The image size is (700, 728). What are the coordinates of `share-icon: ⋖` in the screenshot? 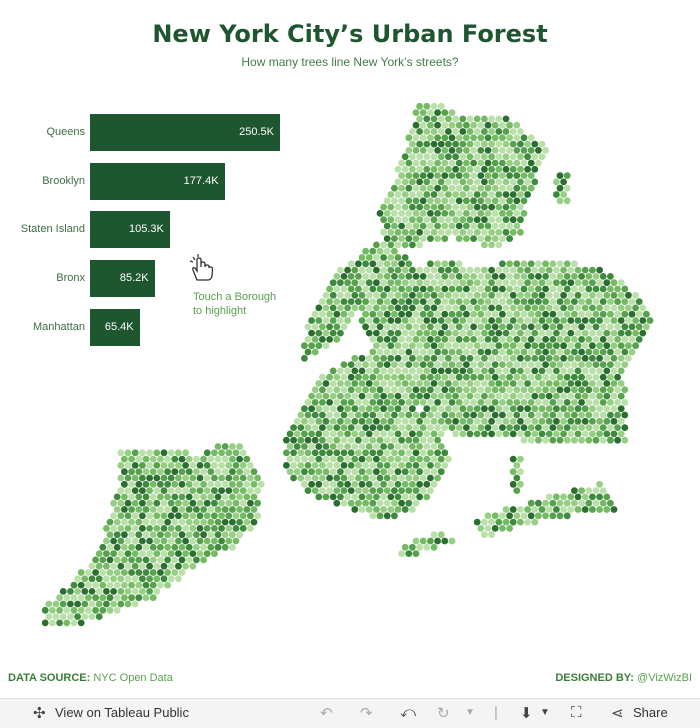 It's located at (617, 713).